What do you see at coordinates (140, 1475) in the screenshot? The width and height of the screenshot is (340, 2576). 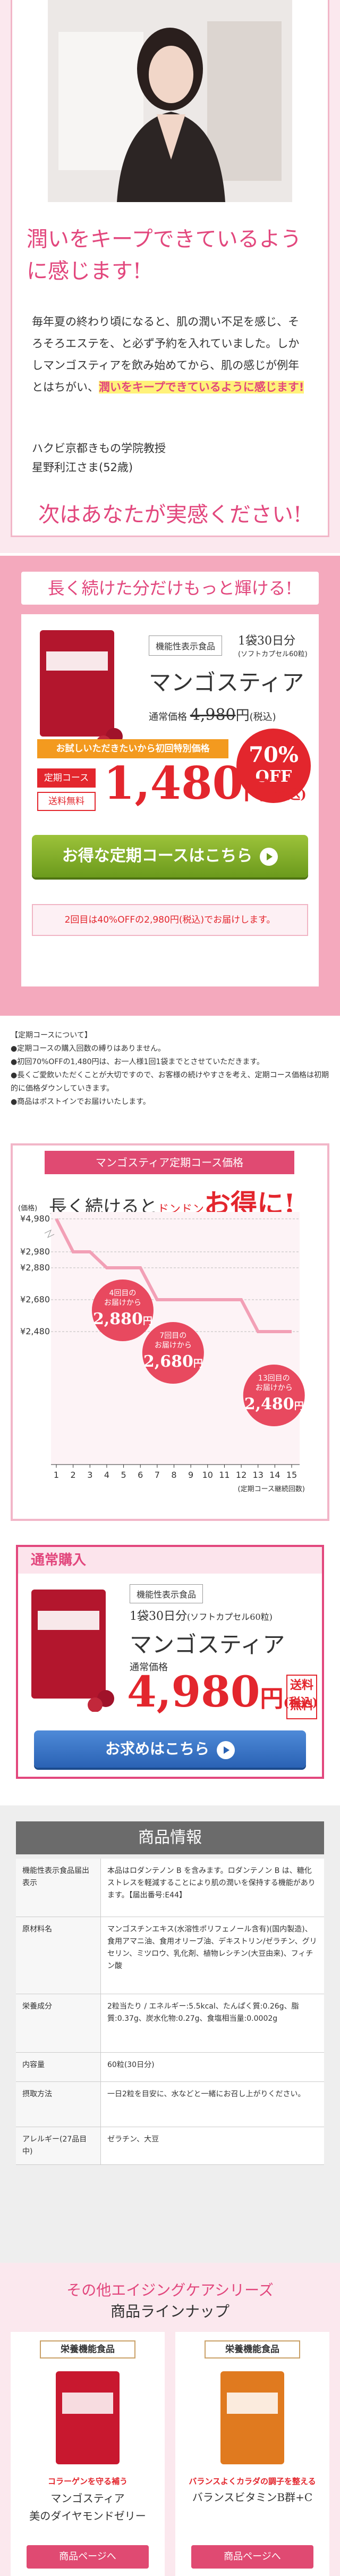 I see `x-tick-label: 6` at bounding box center [140, 1475].